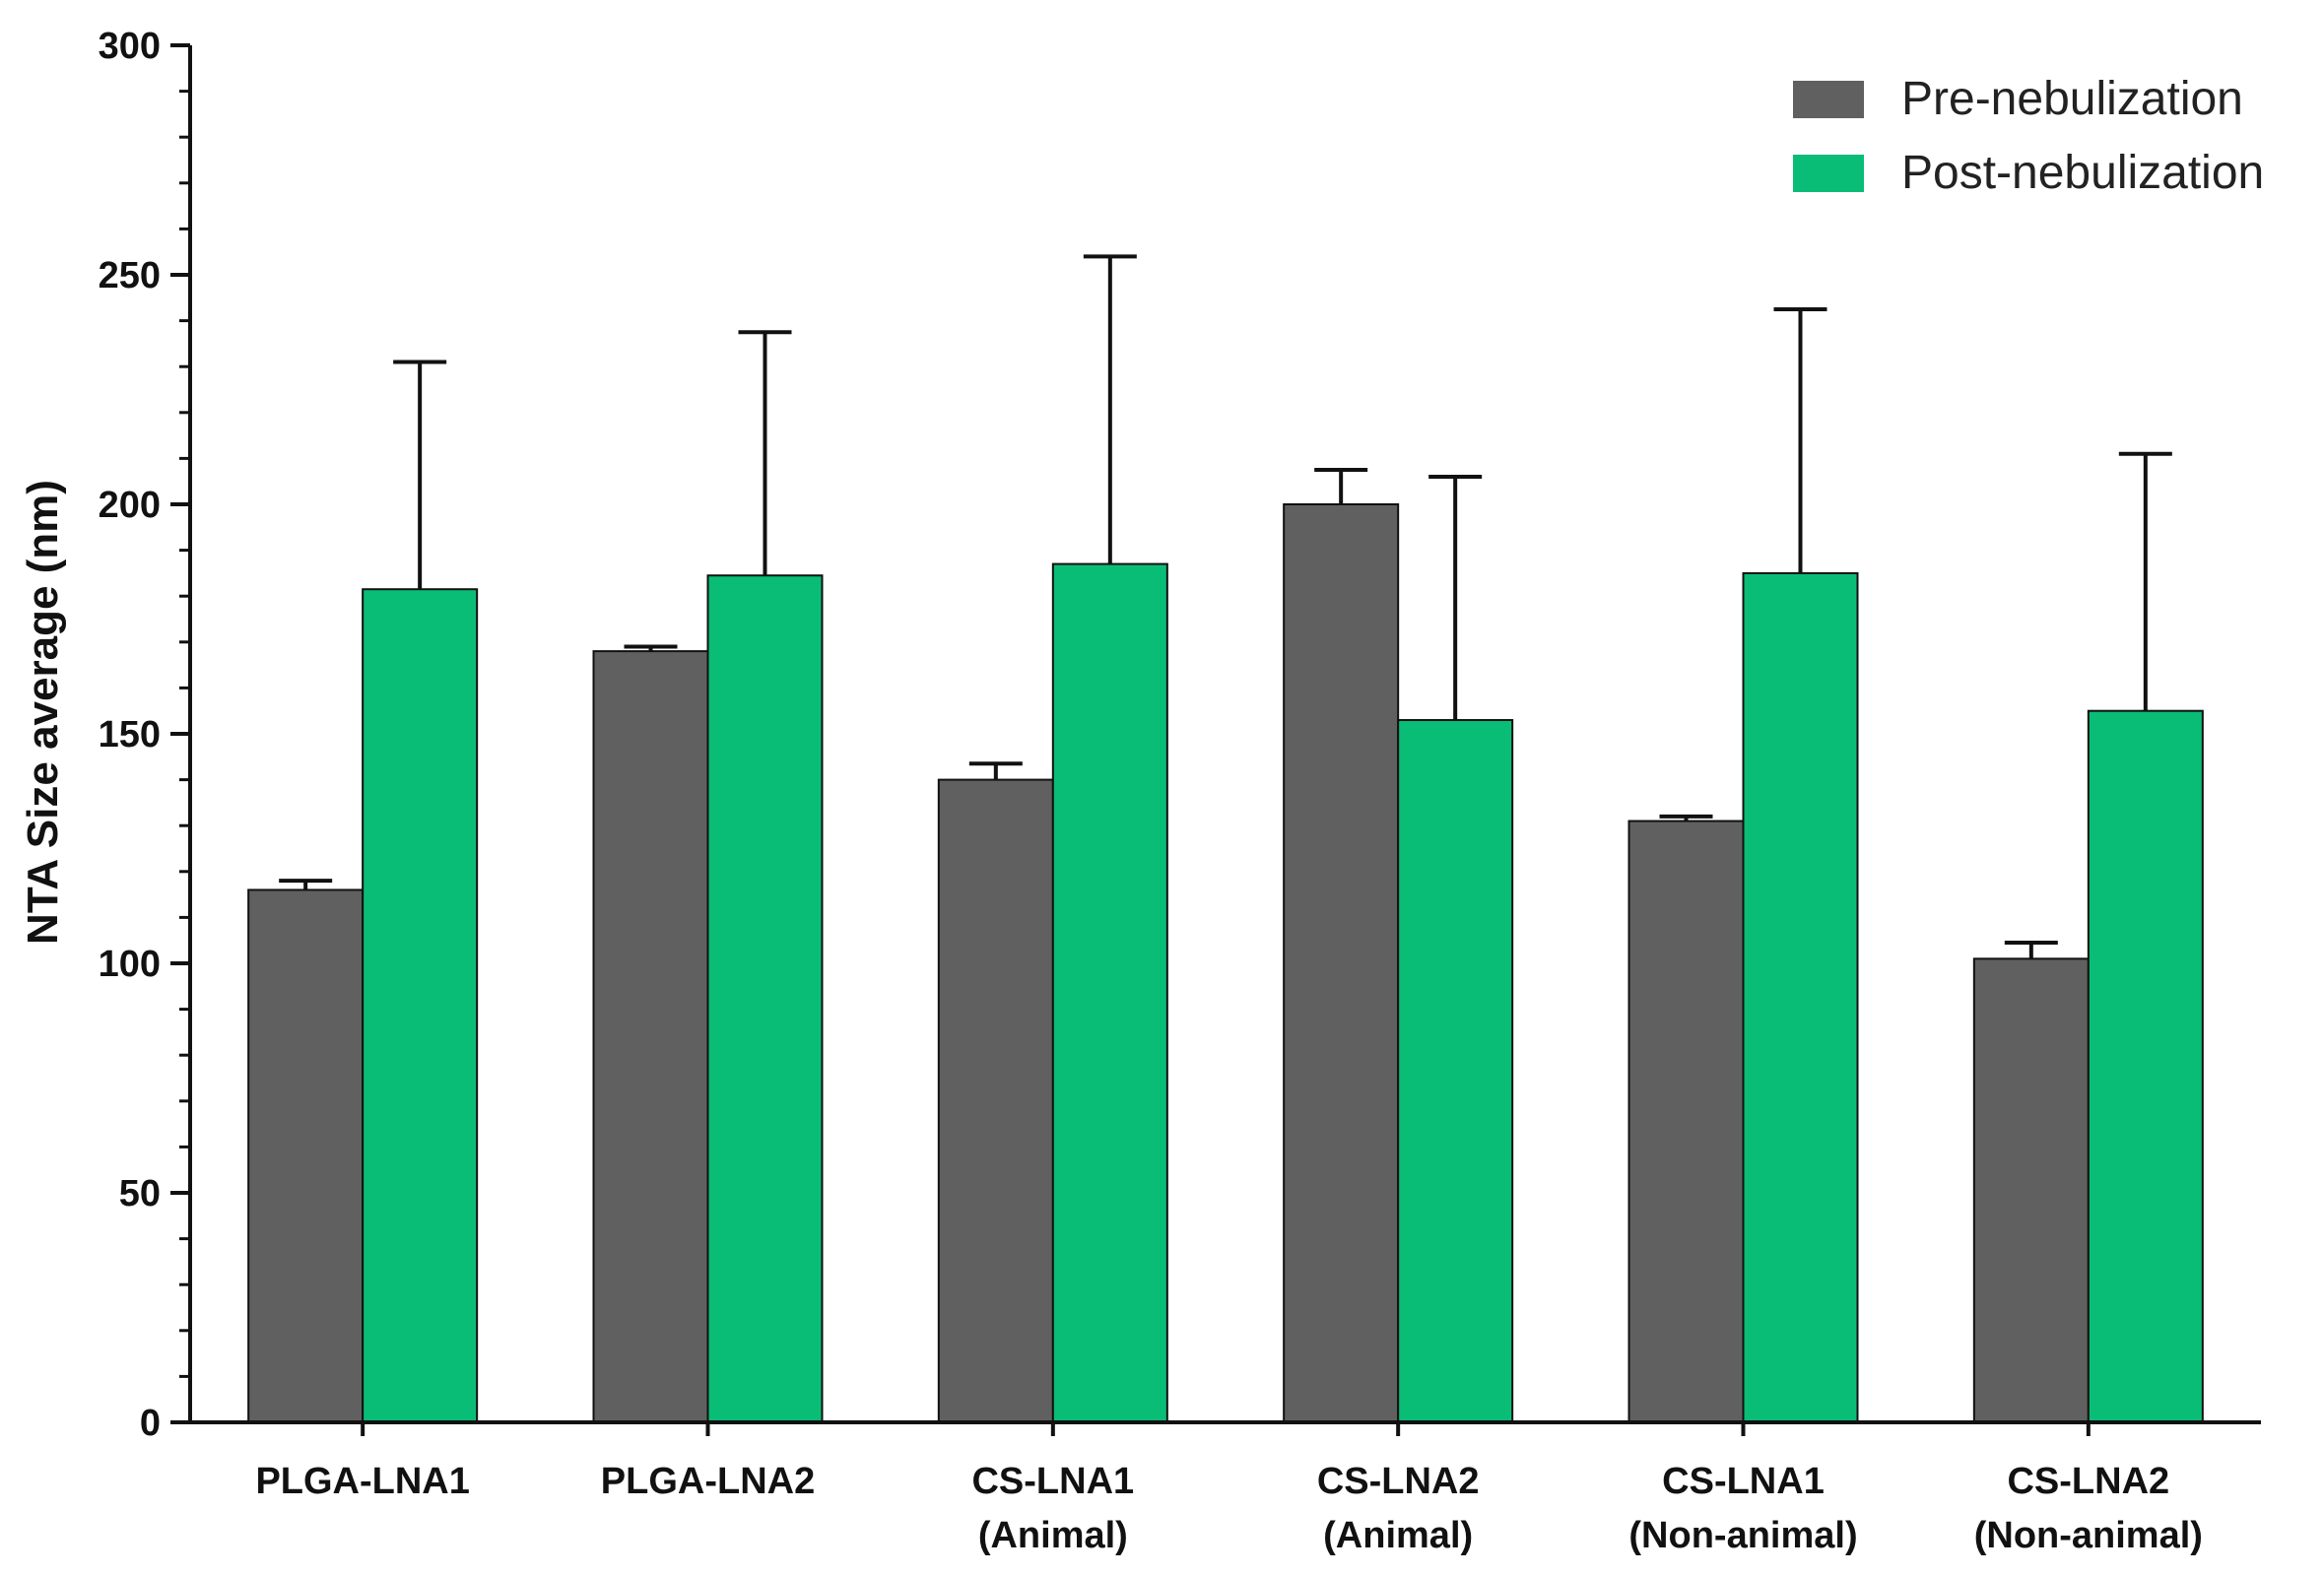 The image size is (2324, 1576). What do you see at coordinates (2088, 1481) in the screenshot?
I see `x-tick-label-5-0: CS-LNA2` at bounding box center [2088, 1481].